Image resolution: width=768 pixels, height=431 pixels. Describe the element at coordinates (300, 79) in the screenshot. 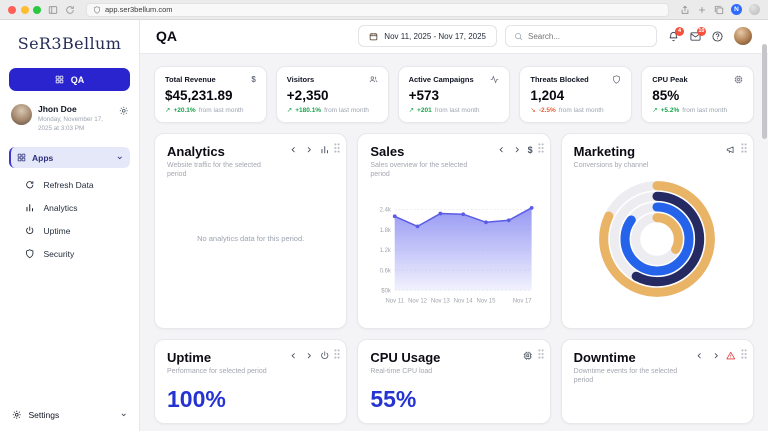

I see `kpi-title: Visitors` at that location.